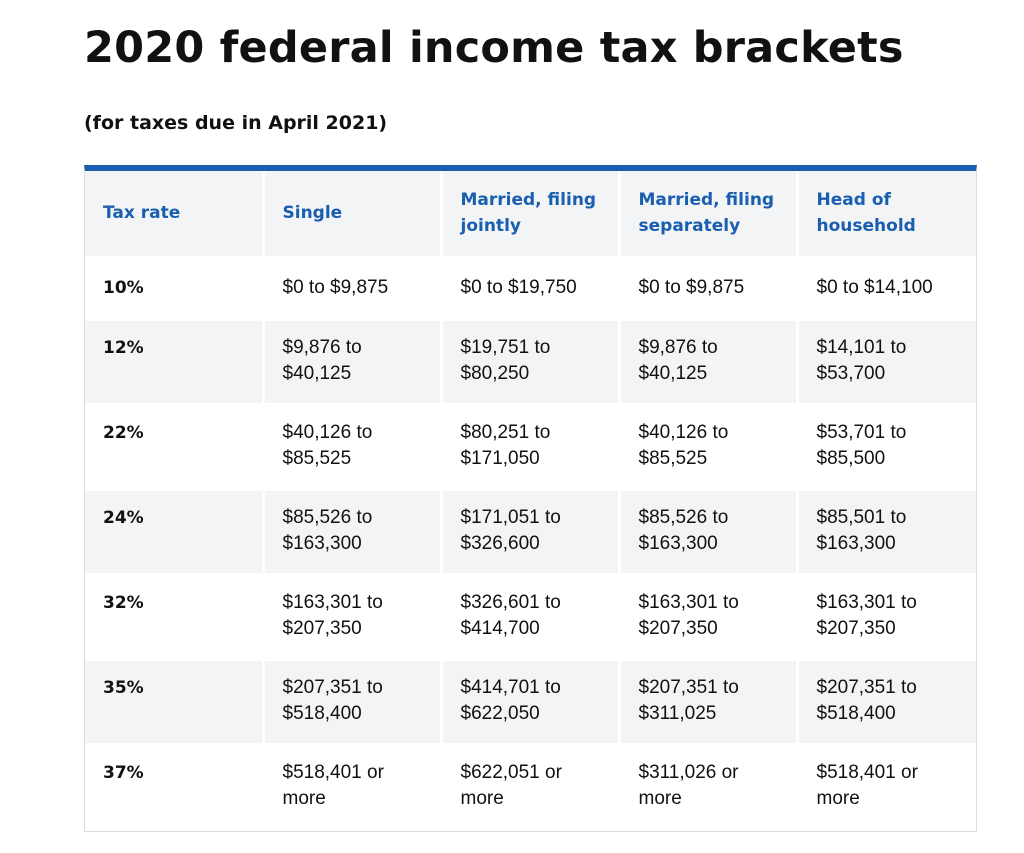  Describe the element at coordinates (886, 215) in the screenshot. I see `column-header-head-of-household: Head of household` at that location.